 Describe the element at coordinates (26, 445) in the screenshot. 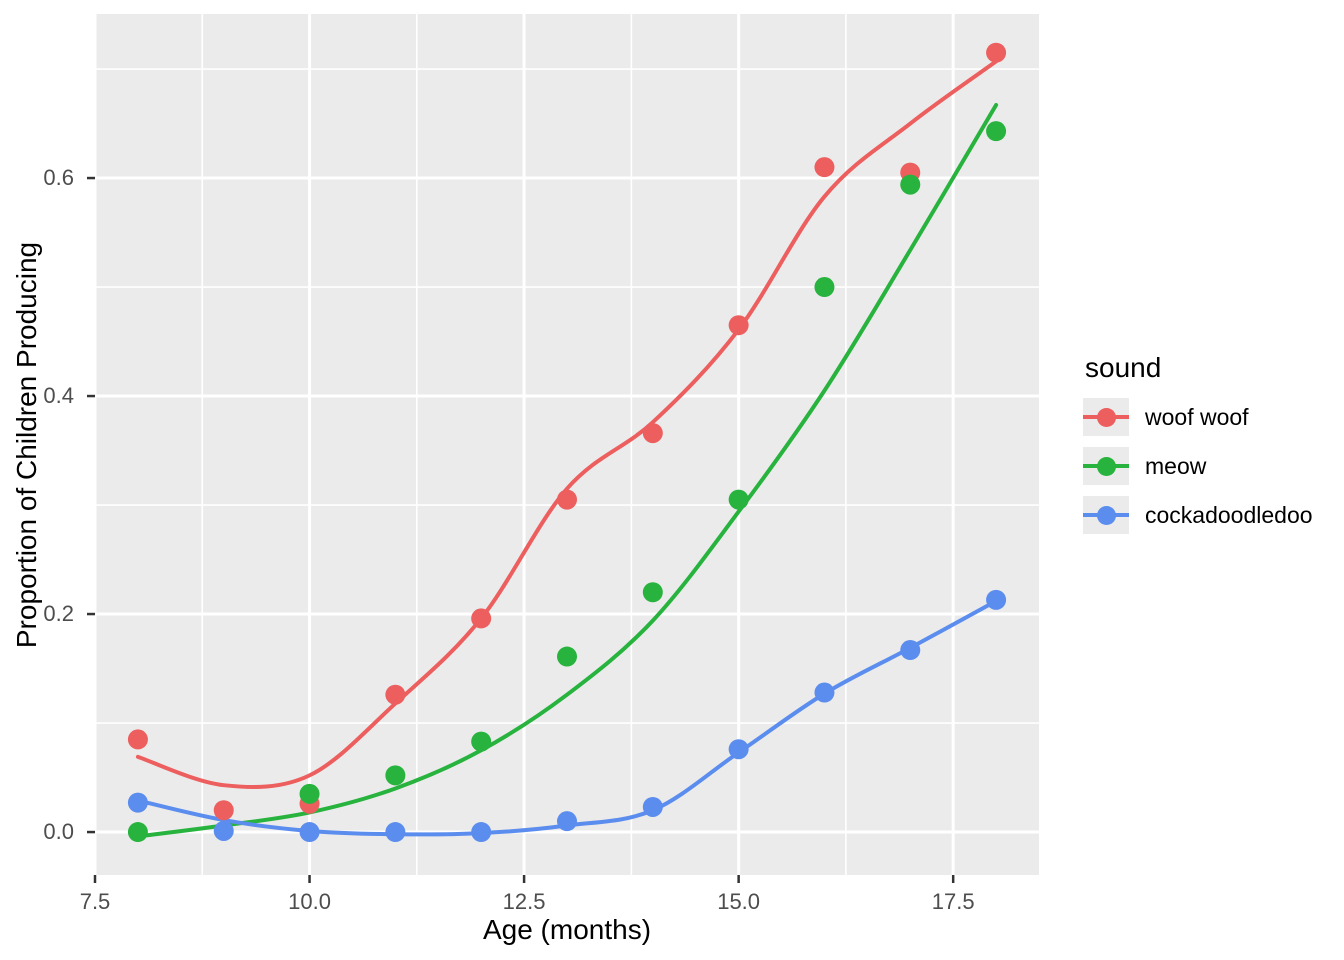

I see `y-axis-title: Proportion of Children Producing` at that location.